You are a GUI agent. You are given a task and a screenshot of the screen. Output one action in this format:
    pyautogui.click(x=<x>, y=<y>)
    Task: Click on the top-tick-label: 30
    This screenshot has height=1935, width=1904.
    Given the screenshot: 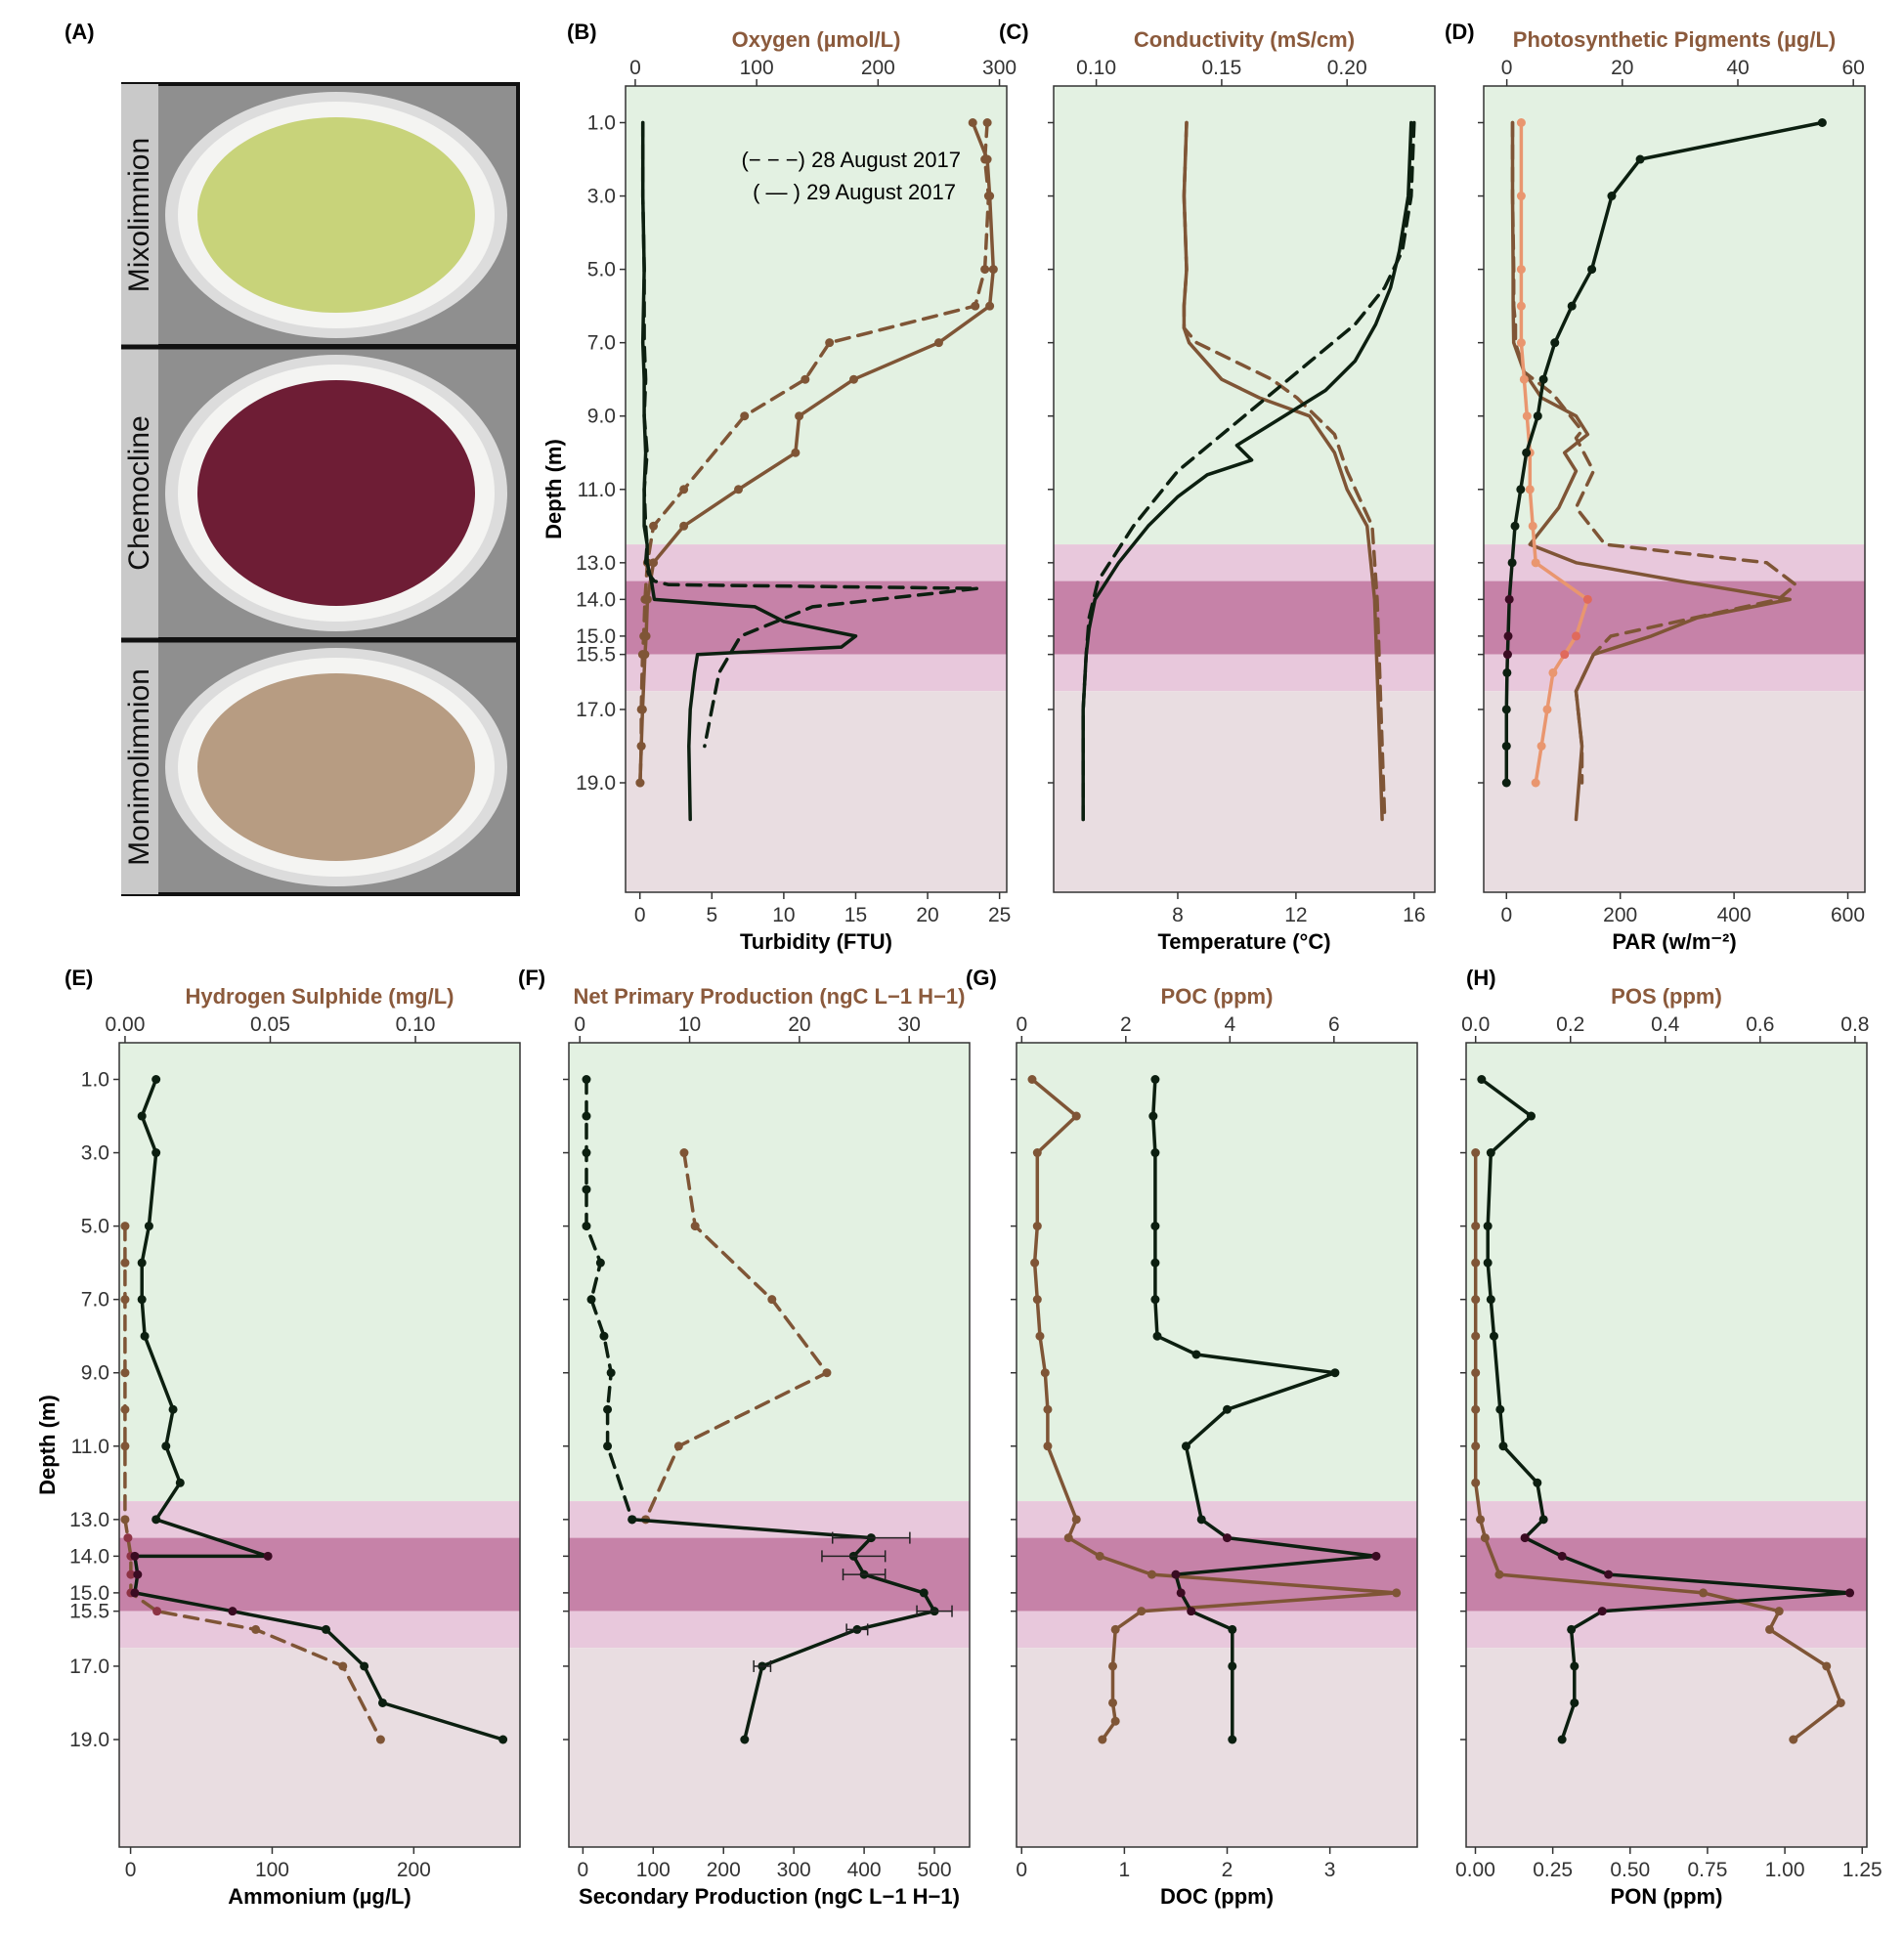 What is the action you would take?
    pyautogui.click(x=909, y=1025)
    